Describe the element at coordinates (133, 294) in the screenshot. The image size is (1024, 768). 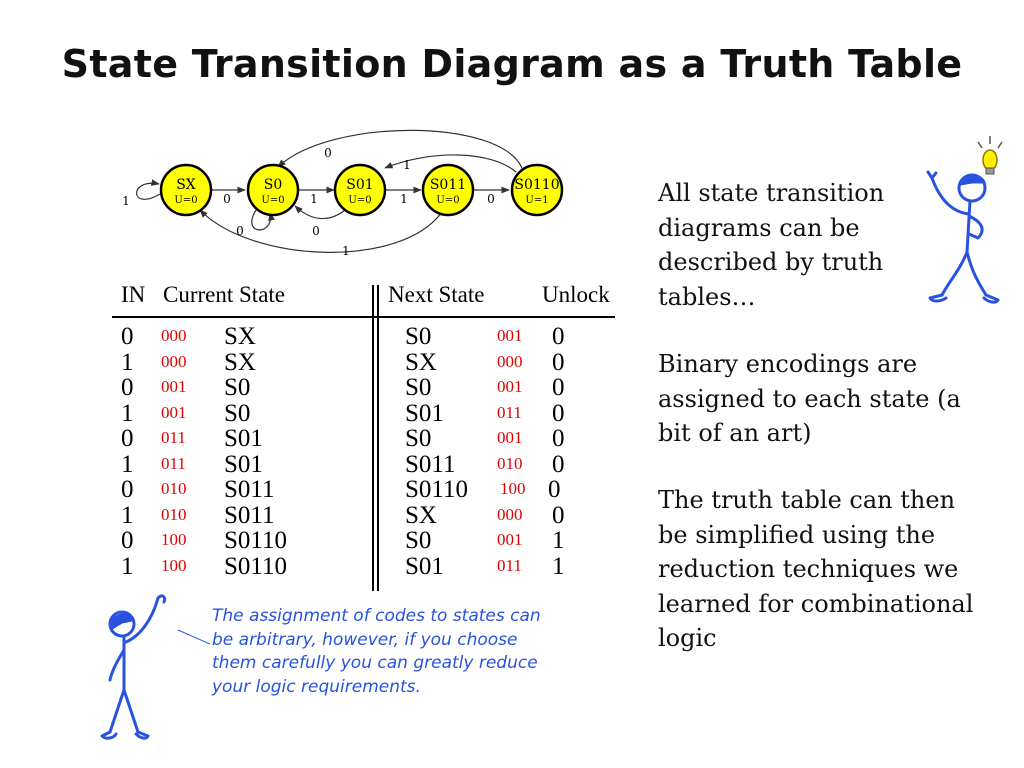
I see `header-in: IN` at that location.